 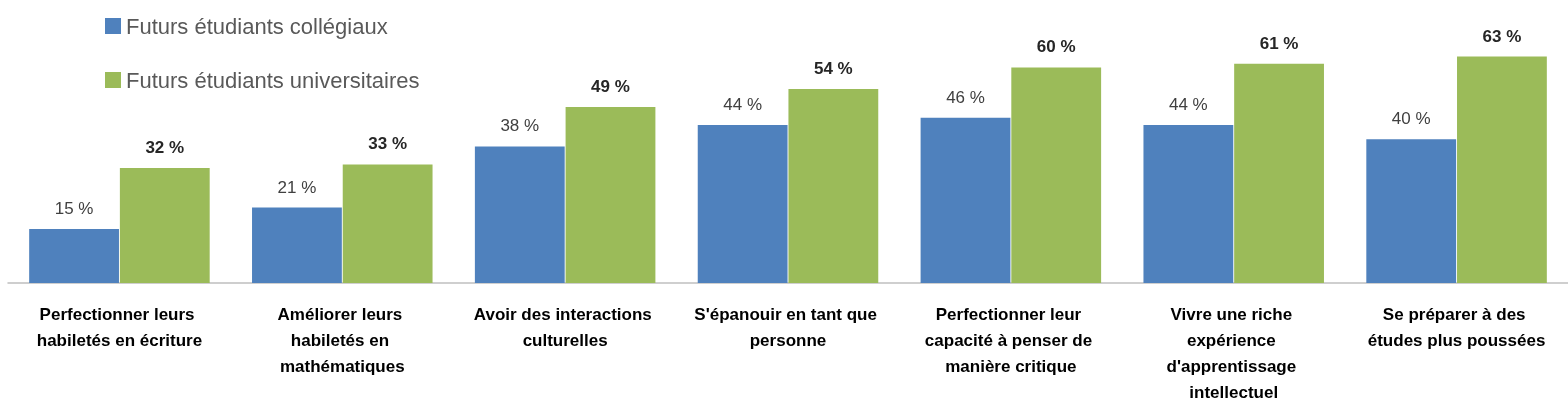 I want to click on x-tick-label: Se préparer à des études plus poussées, so click(x=1456, y=327).